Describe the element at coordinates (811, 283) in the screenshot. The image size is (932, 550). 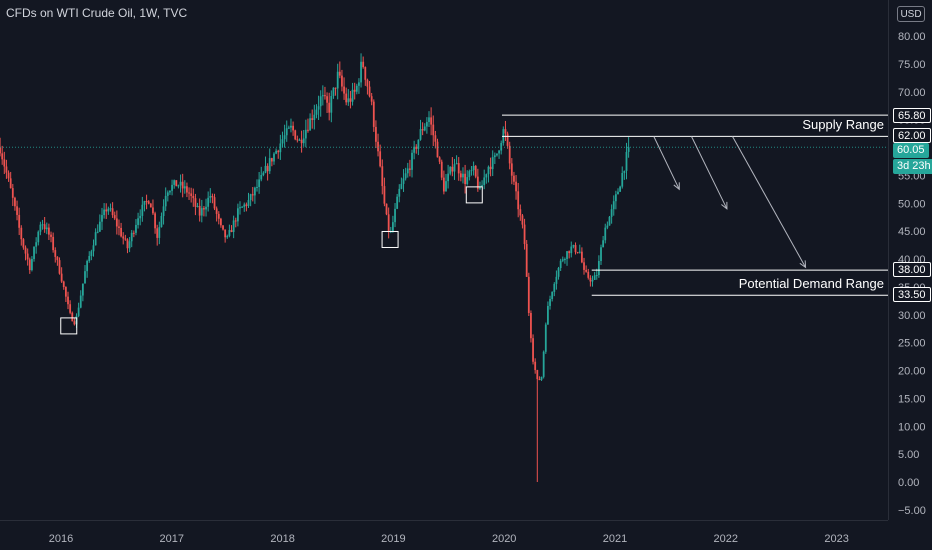
I see `demand-range-label: Potential Demand Range` at that location.